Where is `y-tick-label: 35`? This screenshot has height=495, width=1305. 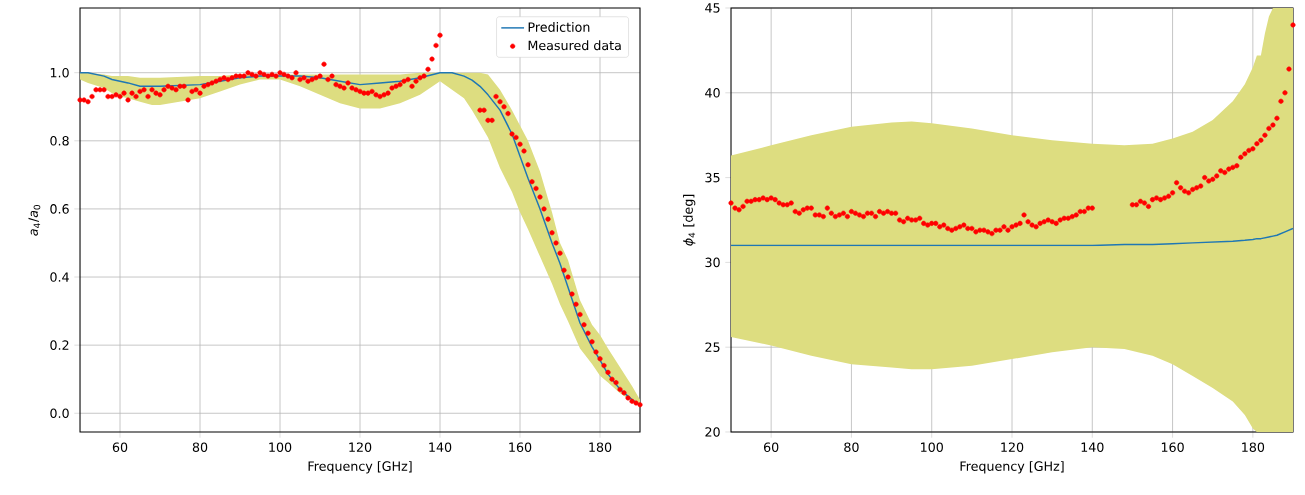 y-tick-label: 35 is located at coordinates (712, 177).